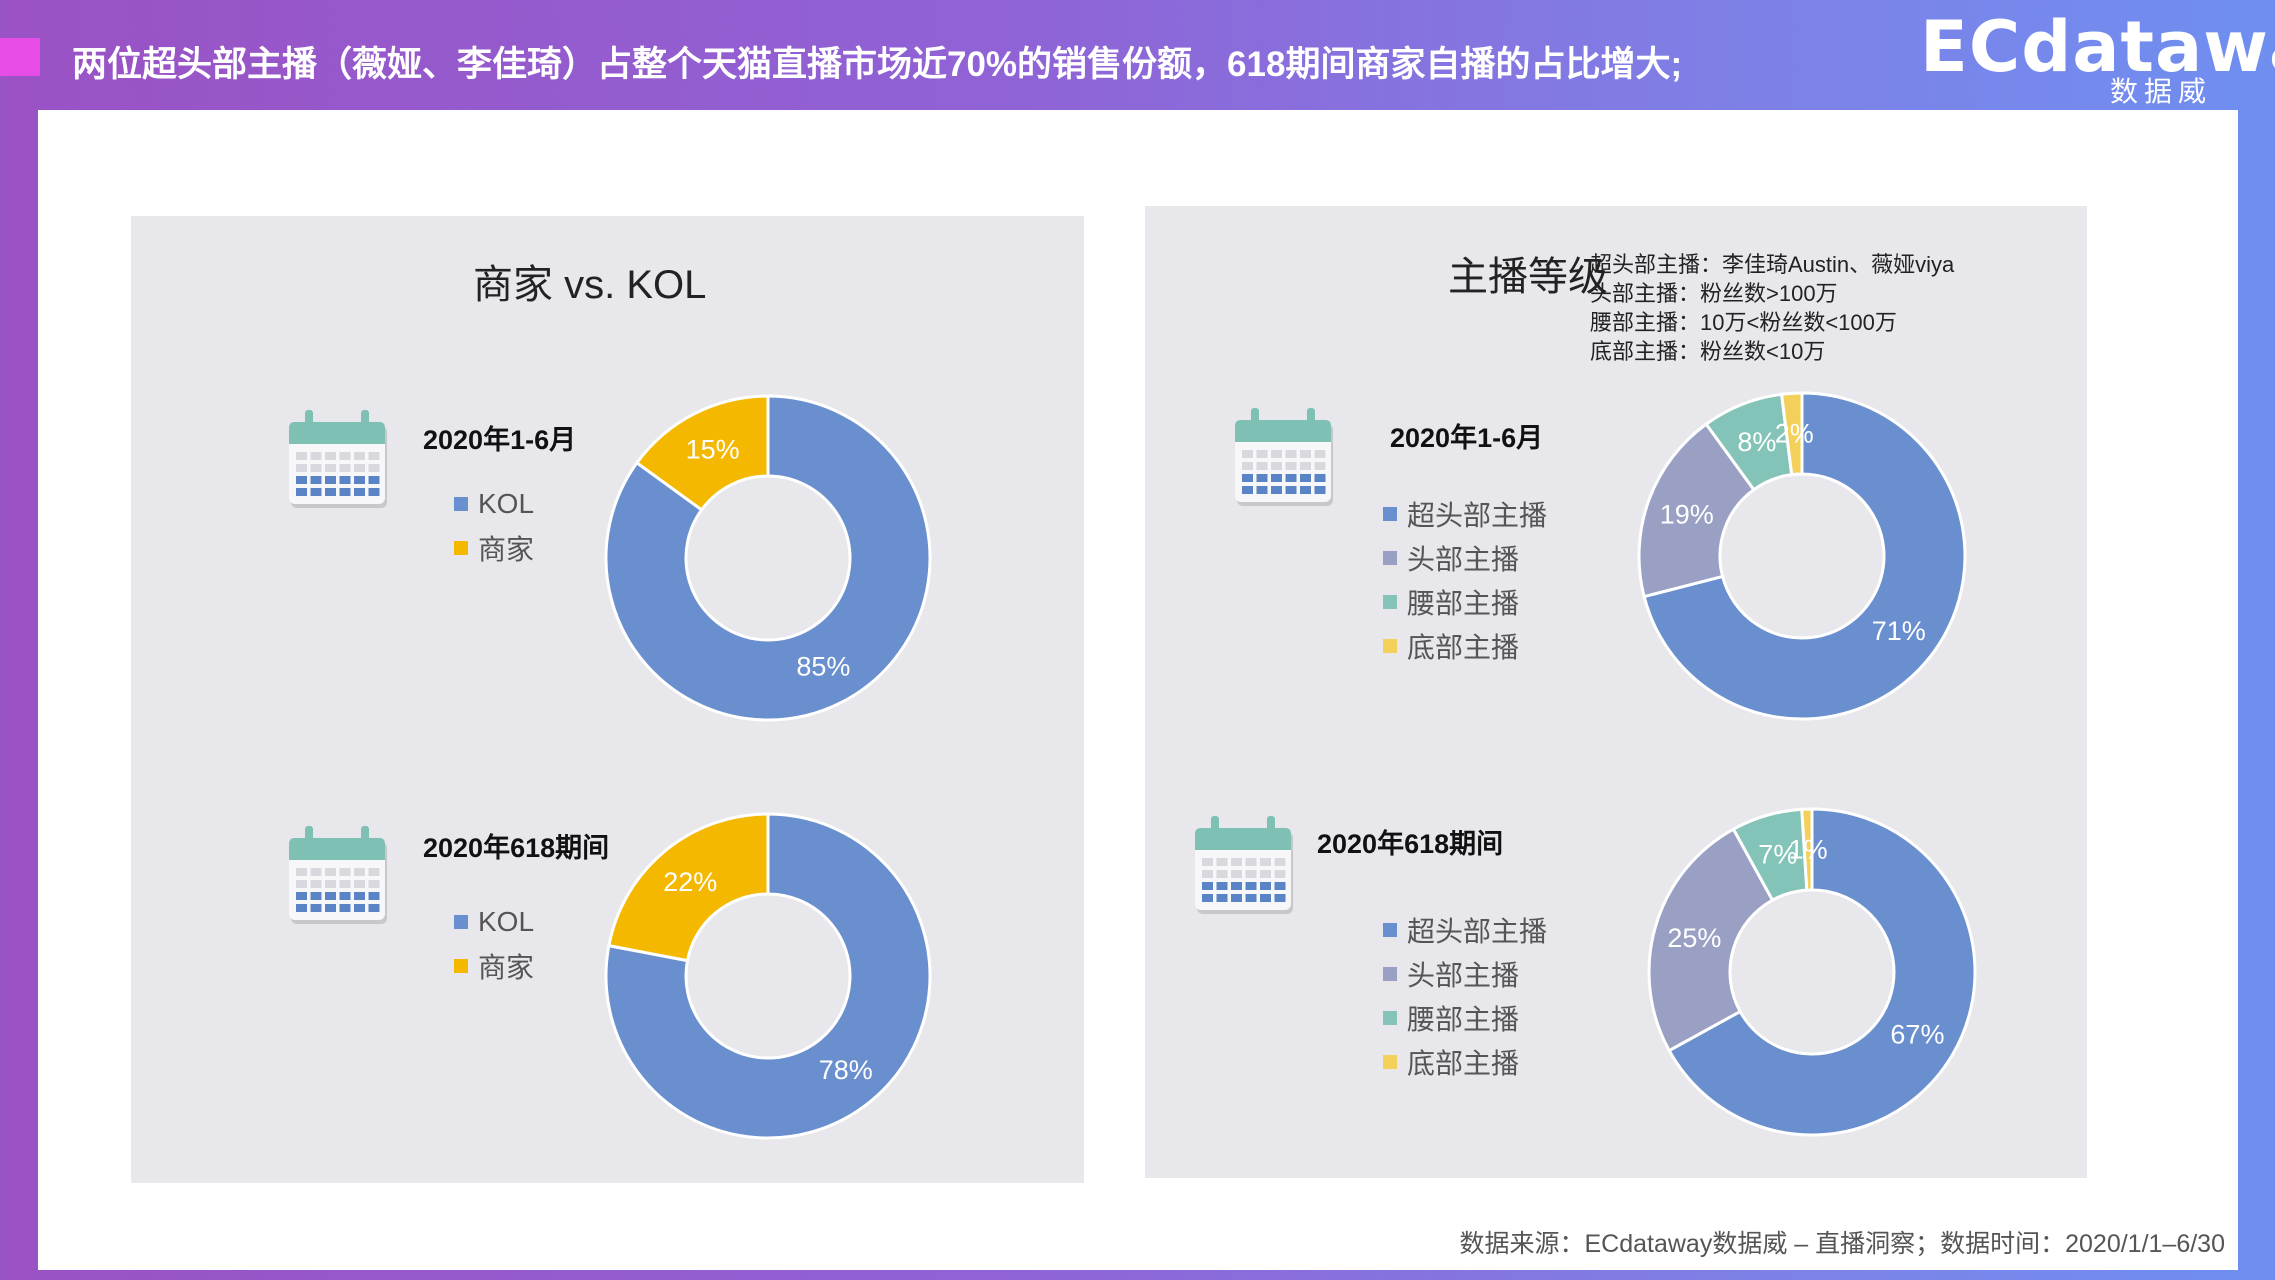 This screenshot has width=2275, height=1280. Describe the element at coordinates (846, 1070) in the screenshot. I see `donut-label-kol: 78%` at that location.